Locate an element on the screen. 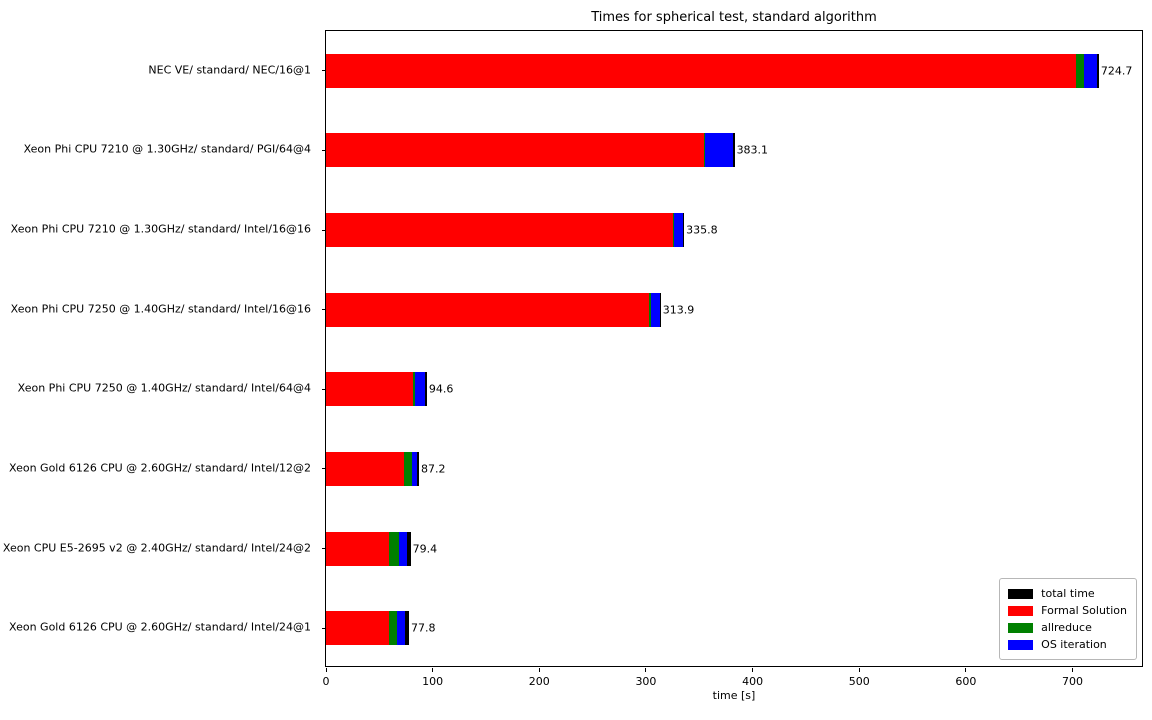  legend-item: total time is located at coordinates (1067, 593).